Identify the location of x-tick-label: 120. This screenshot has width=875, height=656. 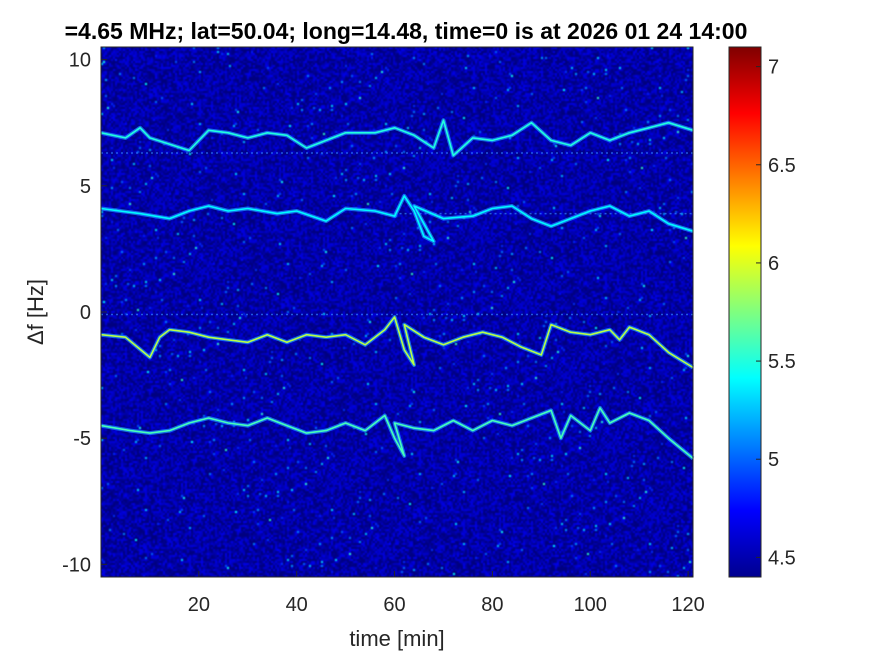
(687, 605).